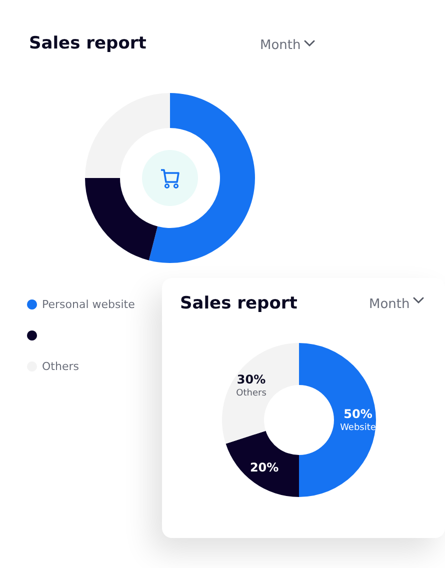  I want to click on data-label: 50%, so click(358, 414).